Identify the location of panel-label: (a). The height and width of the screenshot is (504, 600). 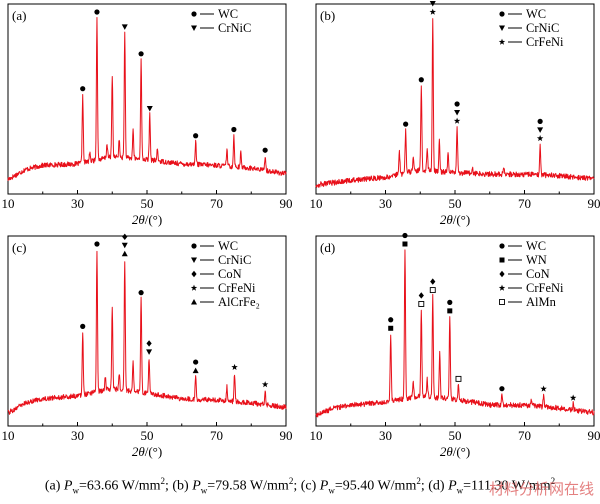
(19, 15).